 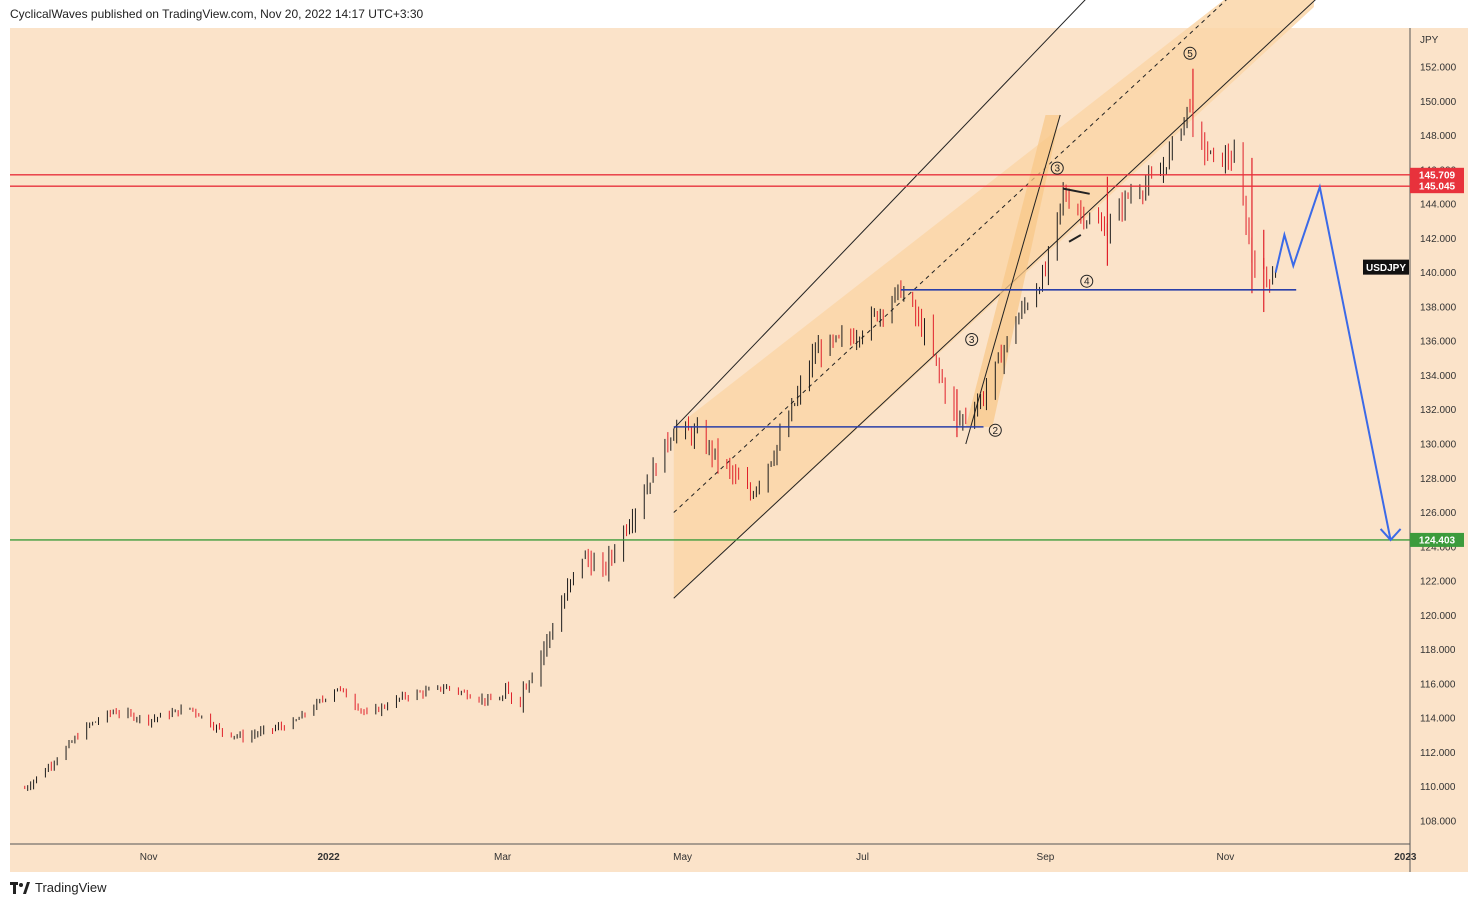 What do you see at coordinates (328, 857) in the screenshot?
I see `x-tick-1: 2022` at bounding box center [328, 857].